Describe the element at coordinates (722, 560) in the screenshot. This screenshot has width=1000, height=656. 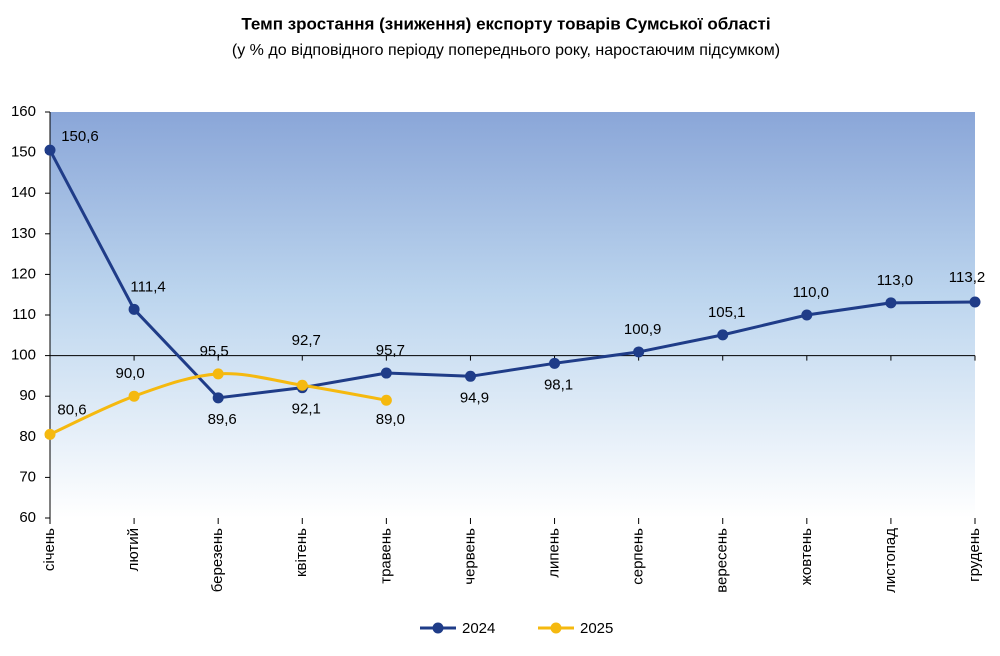
I see `x-tick-label: вересень` at that location.